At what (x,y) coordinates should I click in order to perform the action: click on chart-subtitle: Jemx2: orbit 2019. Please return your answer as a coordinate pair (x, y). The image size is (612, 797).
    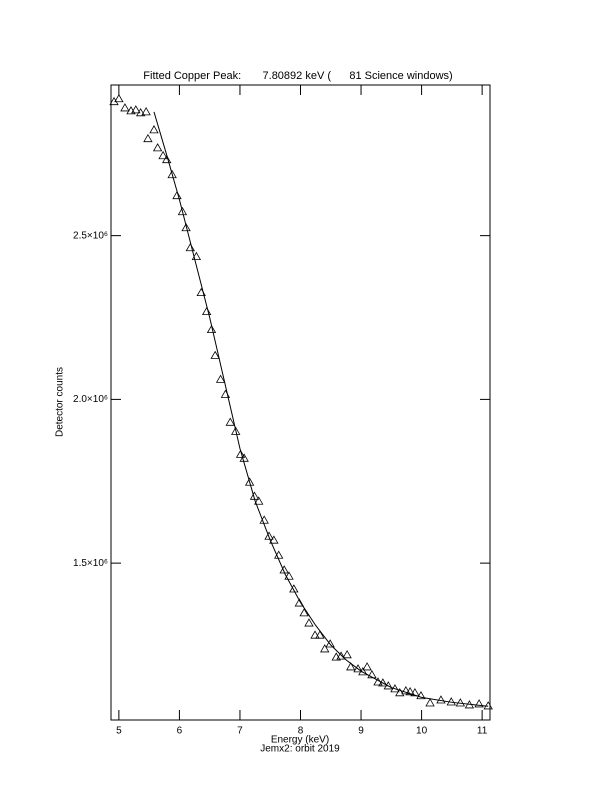
    Looking at the image, I should click on (300, 749).